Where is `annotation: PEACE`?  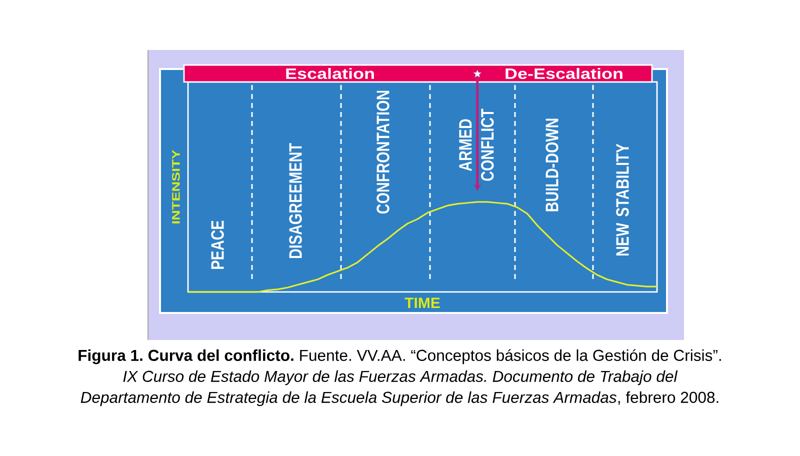
annotation: PEACE is located at coordinates (217, 244).